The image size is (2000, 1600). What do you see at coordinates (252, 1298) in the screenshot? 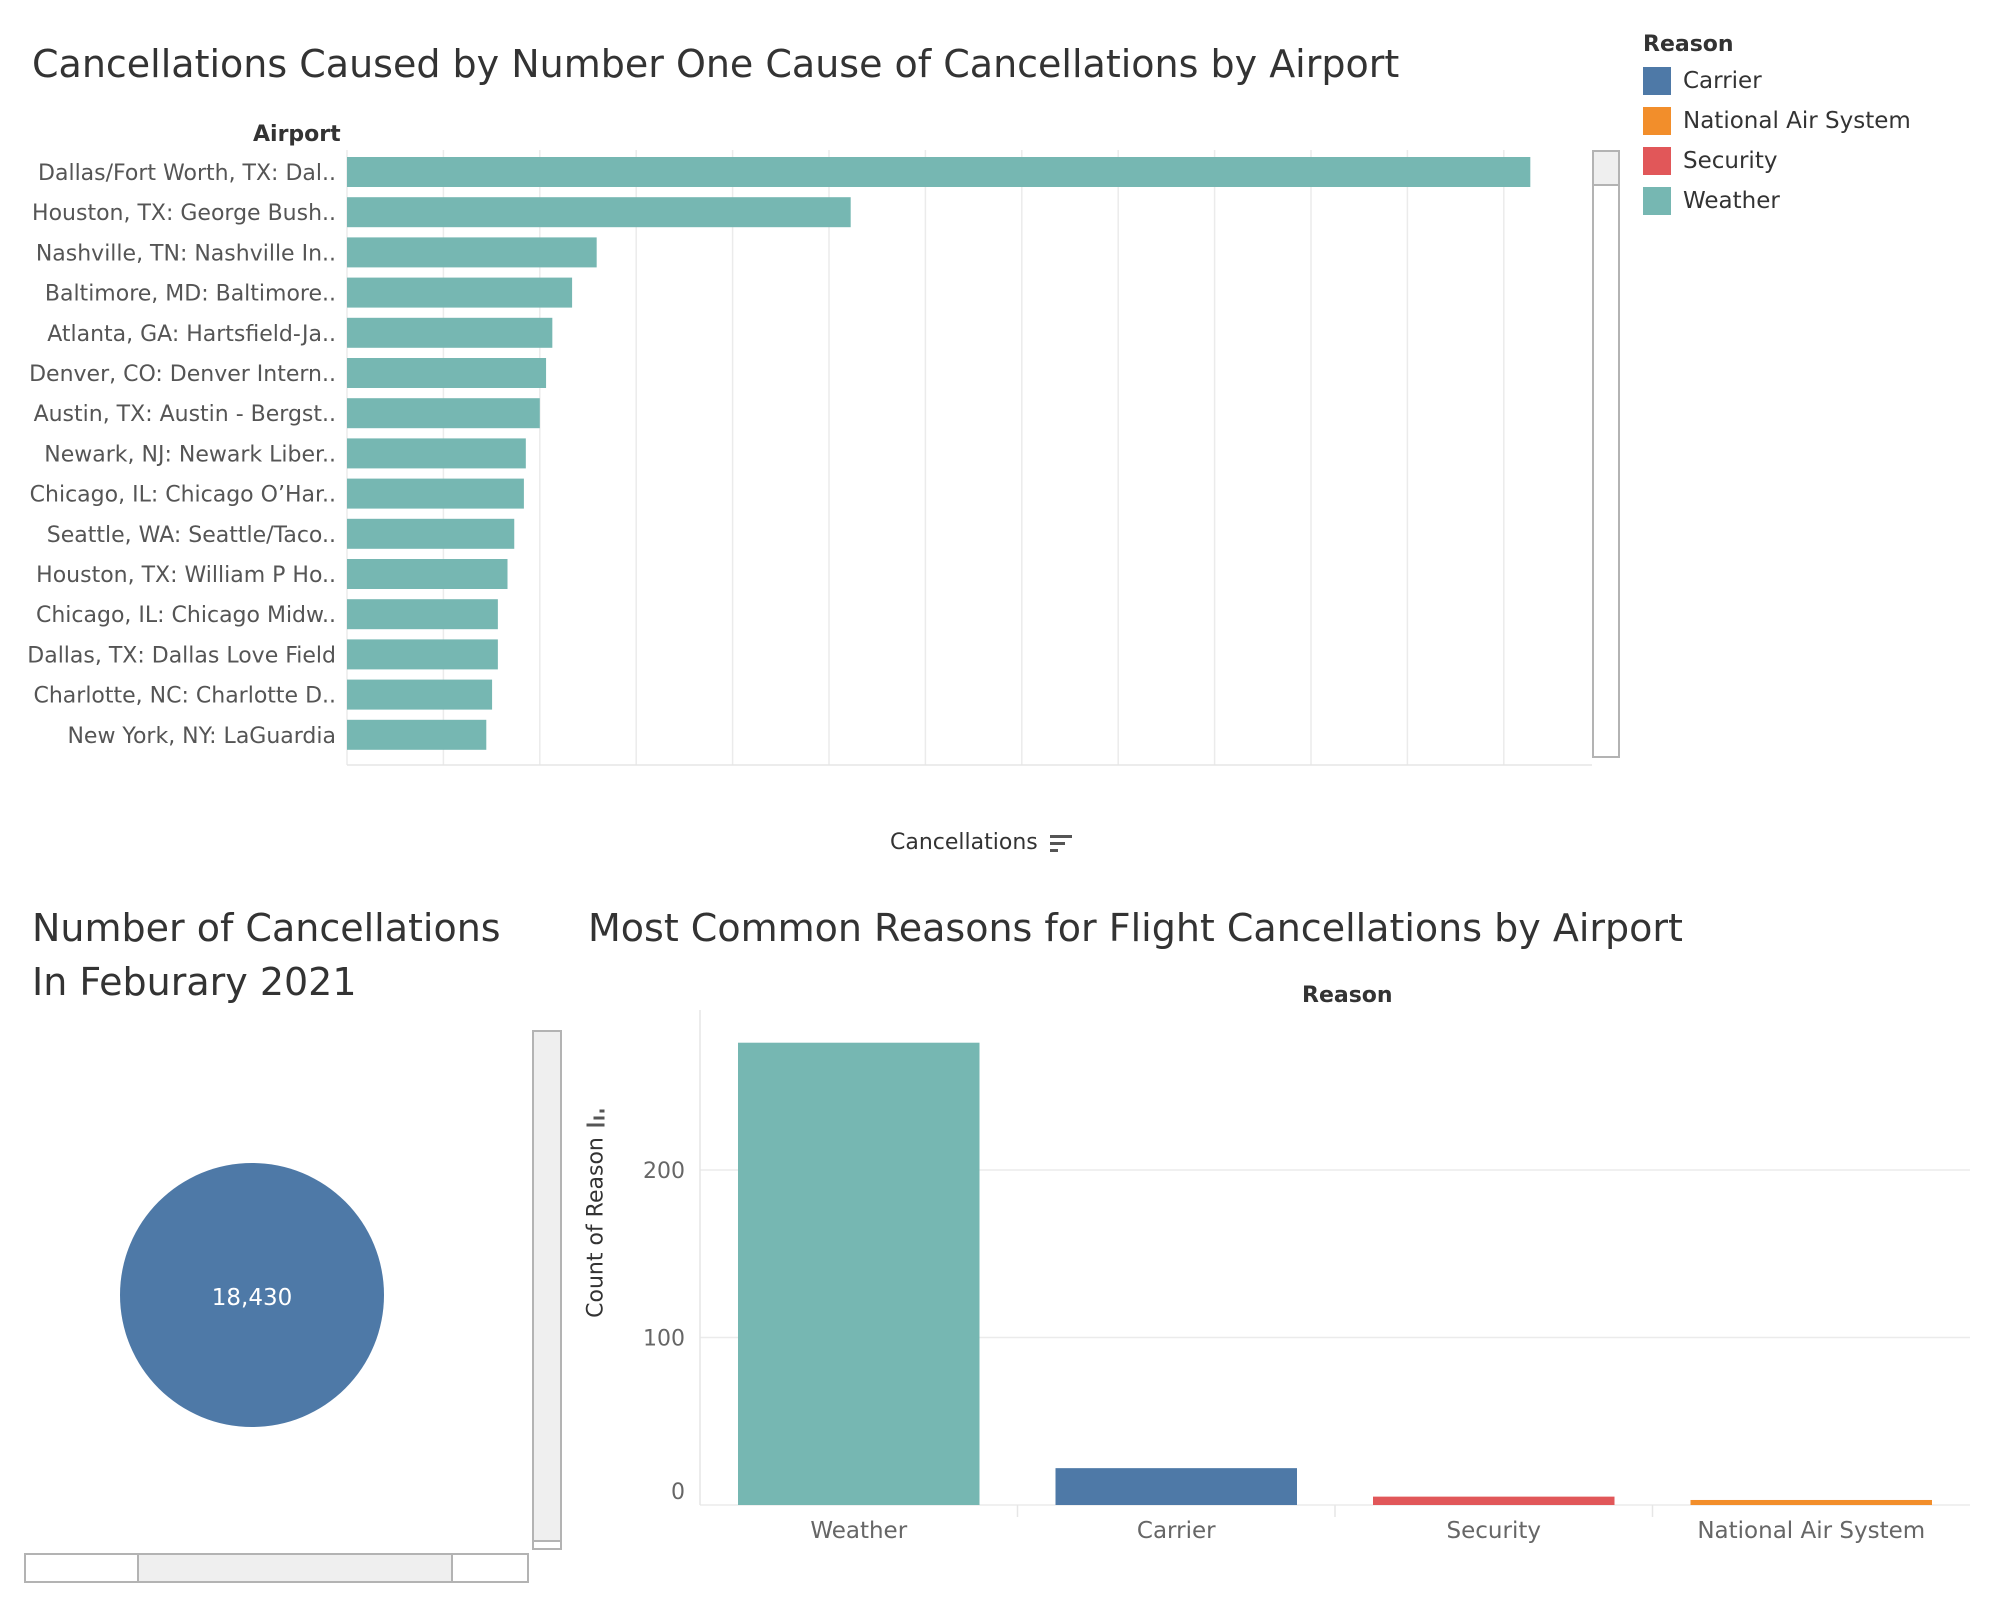
I see `kpi-value: 18,430` at bounding box center [252, 1298].